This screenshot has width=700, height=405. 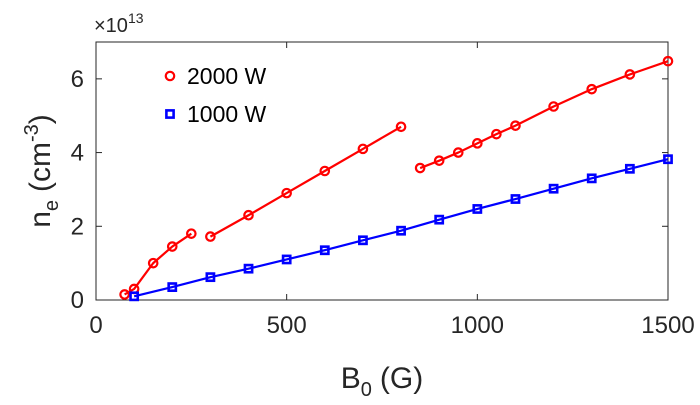 What do you see at coordinates (77, 79) in the screenshot?
I see `y-tick-label: 6` at bounding box center [77, 79].